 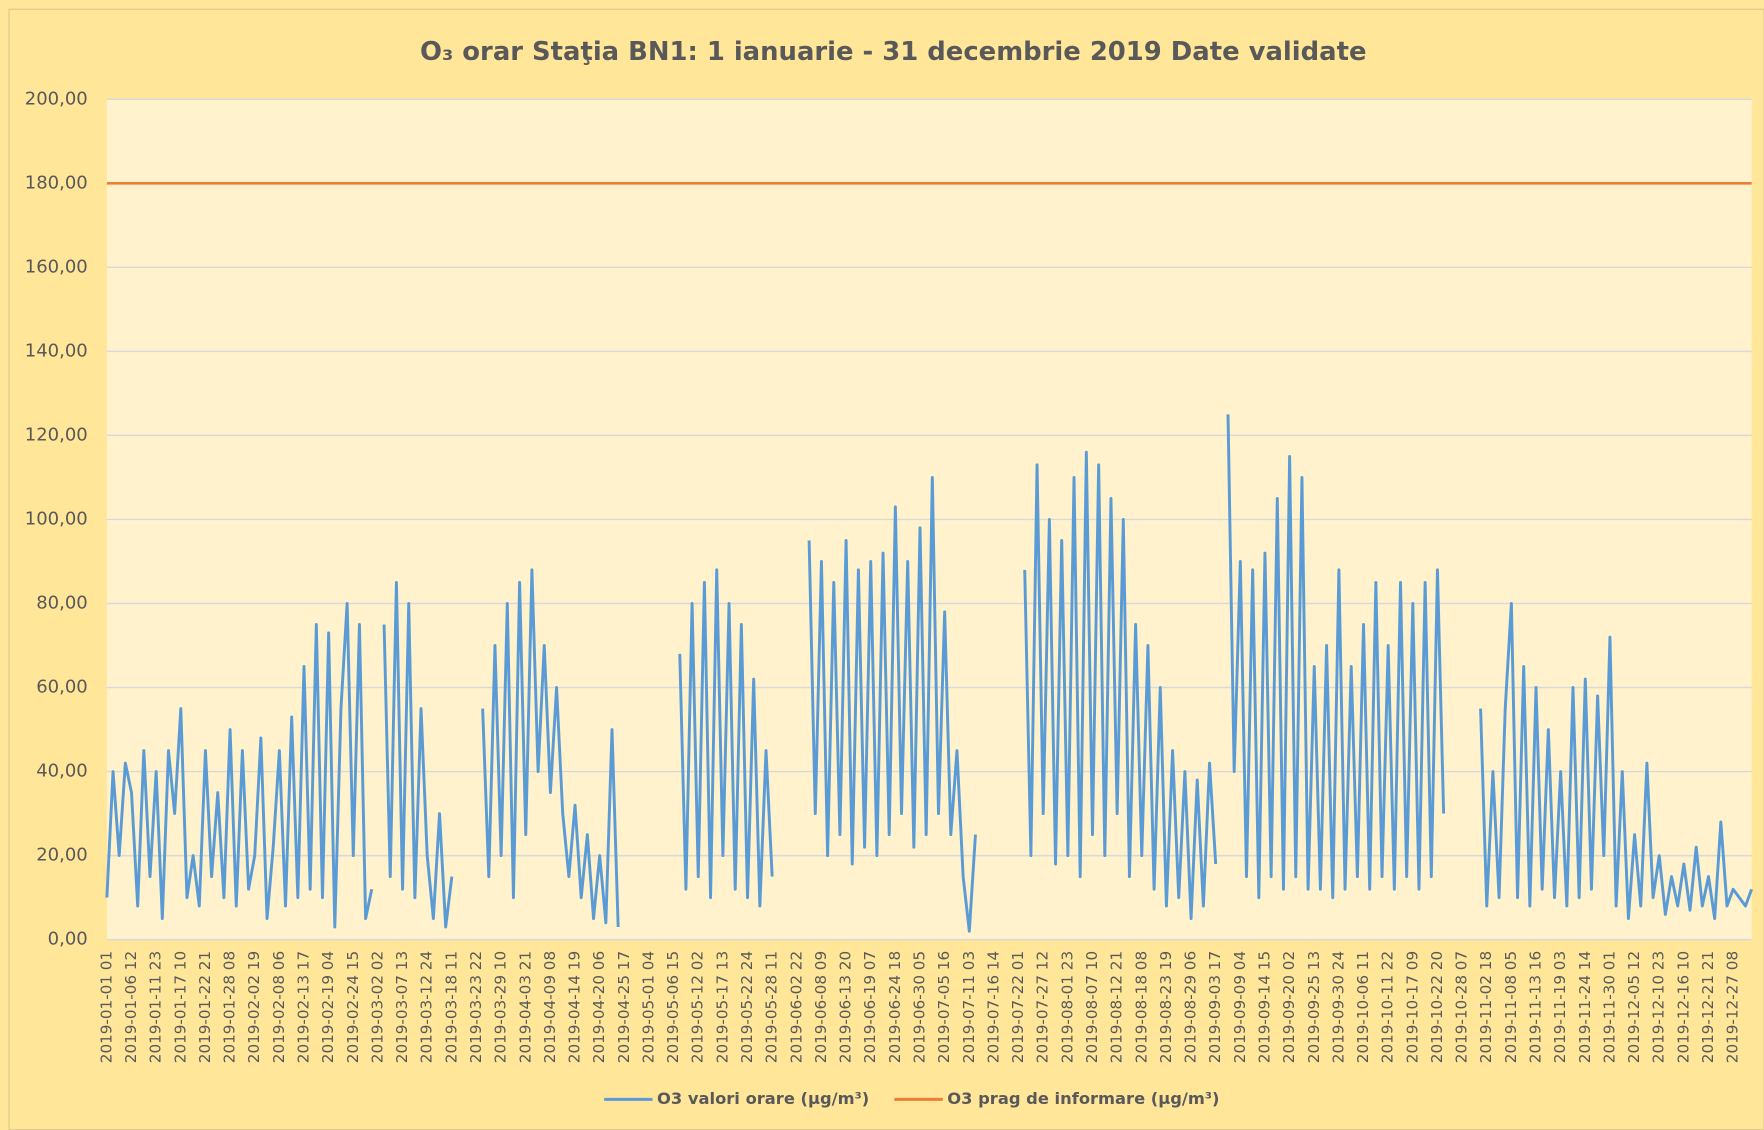 What do you see at coordinates (698, 1007) in the screenshot?
I see `x-tick-label: 2019-05-12 02` at bounding box center [698, 1007].